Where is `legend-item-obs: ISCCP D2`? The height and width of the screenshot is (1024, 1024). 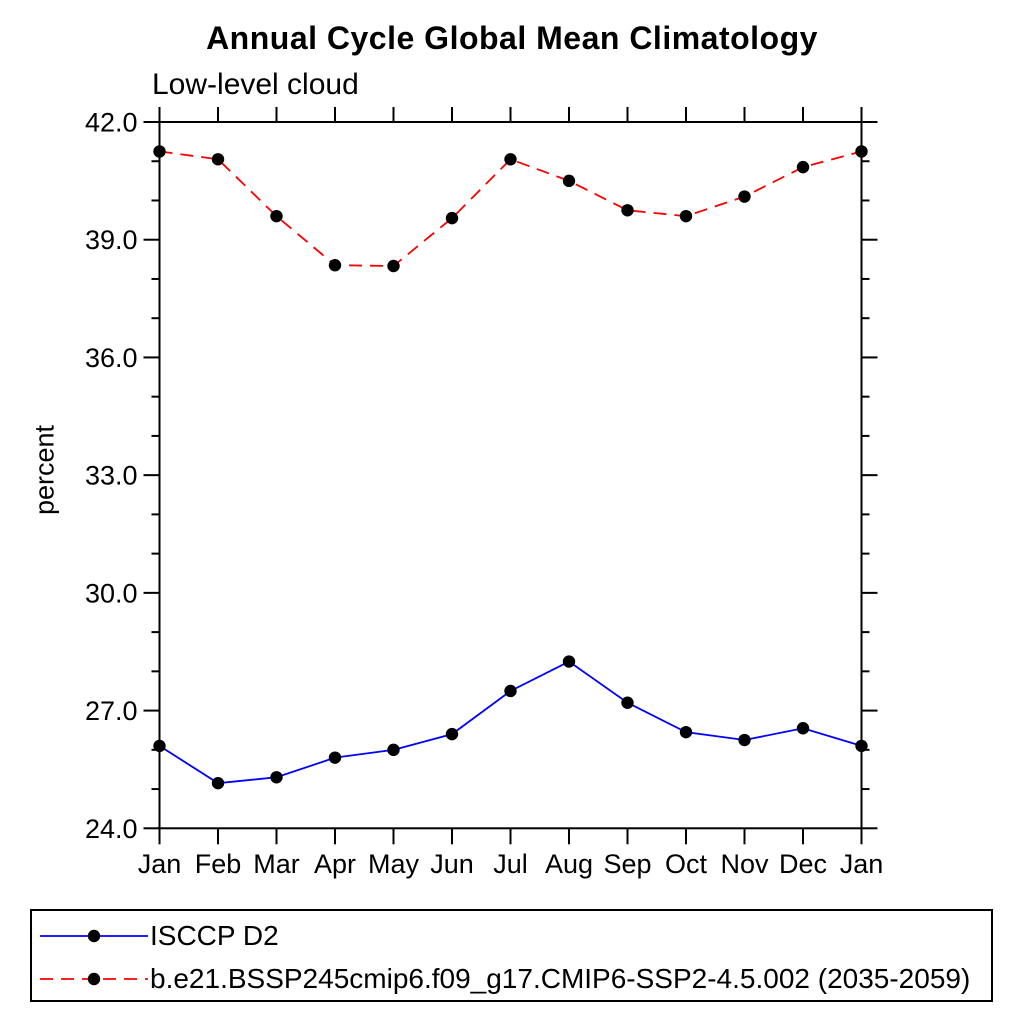 legend-item-obs: ISCCP D2 is located at coordinates (158, 935).